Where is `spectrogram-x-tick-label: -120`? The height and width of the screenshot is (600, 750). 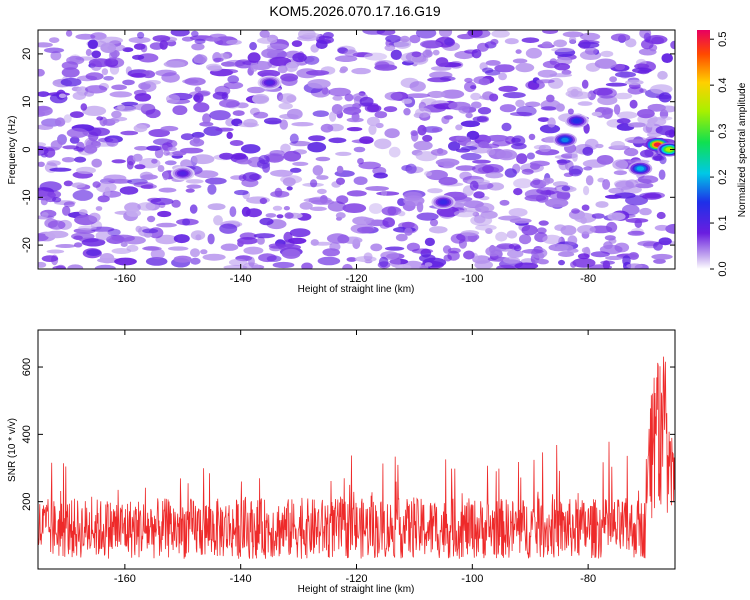 spectrogram-x-tick-label: -120 is located at coordinates (356, 279).